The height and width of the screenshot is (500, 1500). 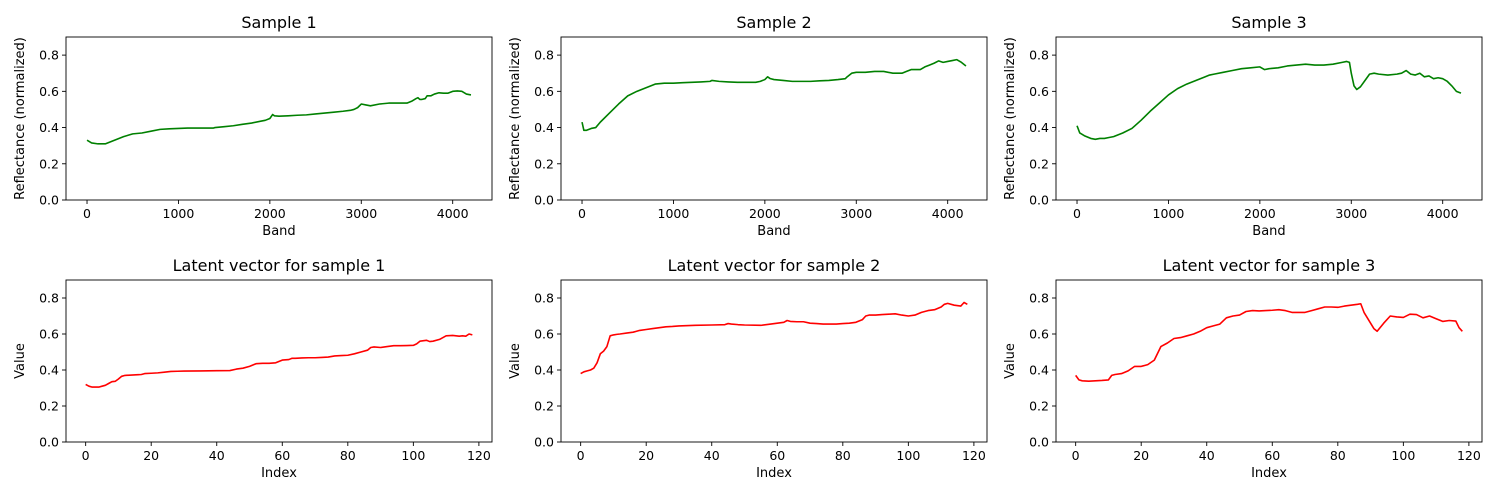 What do you see at coordinates (279, 265) in the screenshot?
I see `subplot-title: Latent vector for sample 1` at bounding box center [279, 265].